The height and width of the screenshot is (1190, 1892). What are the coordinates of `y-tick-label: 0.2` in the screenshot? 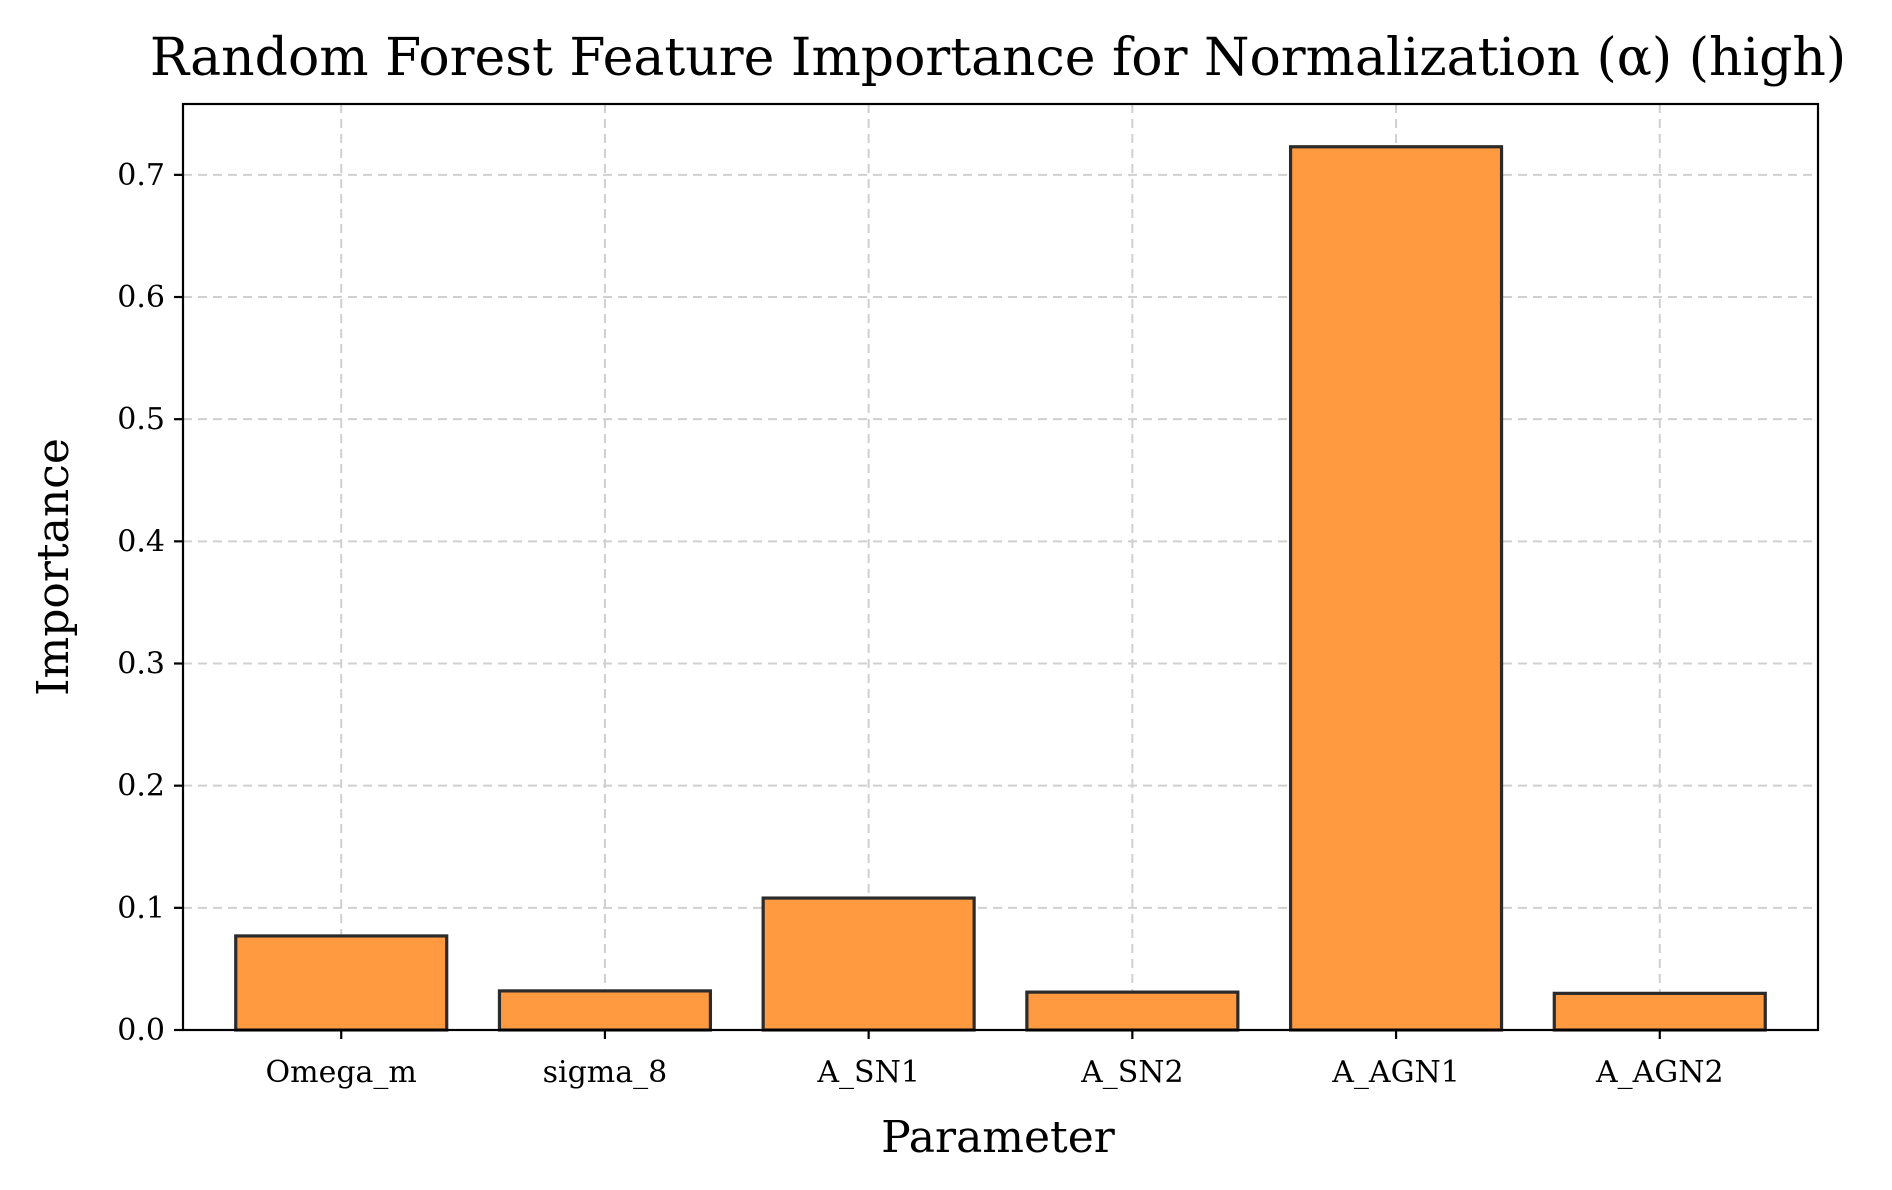 It's located at (141, 786).